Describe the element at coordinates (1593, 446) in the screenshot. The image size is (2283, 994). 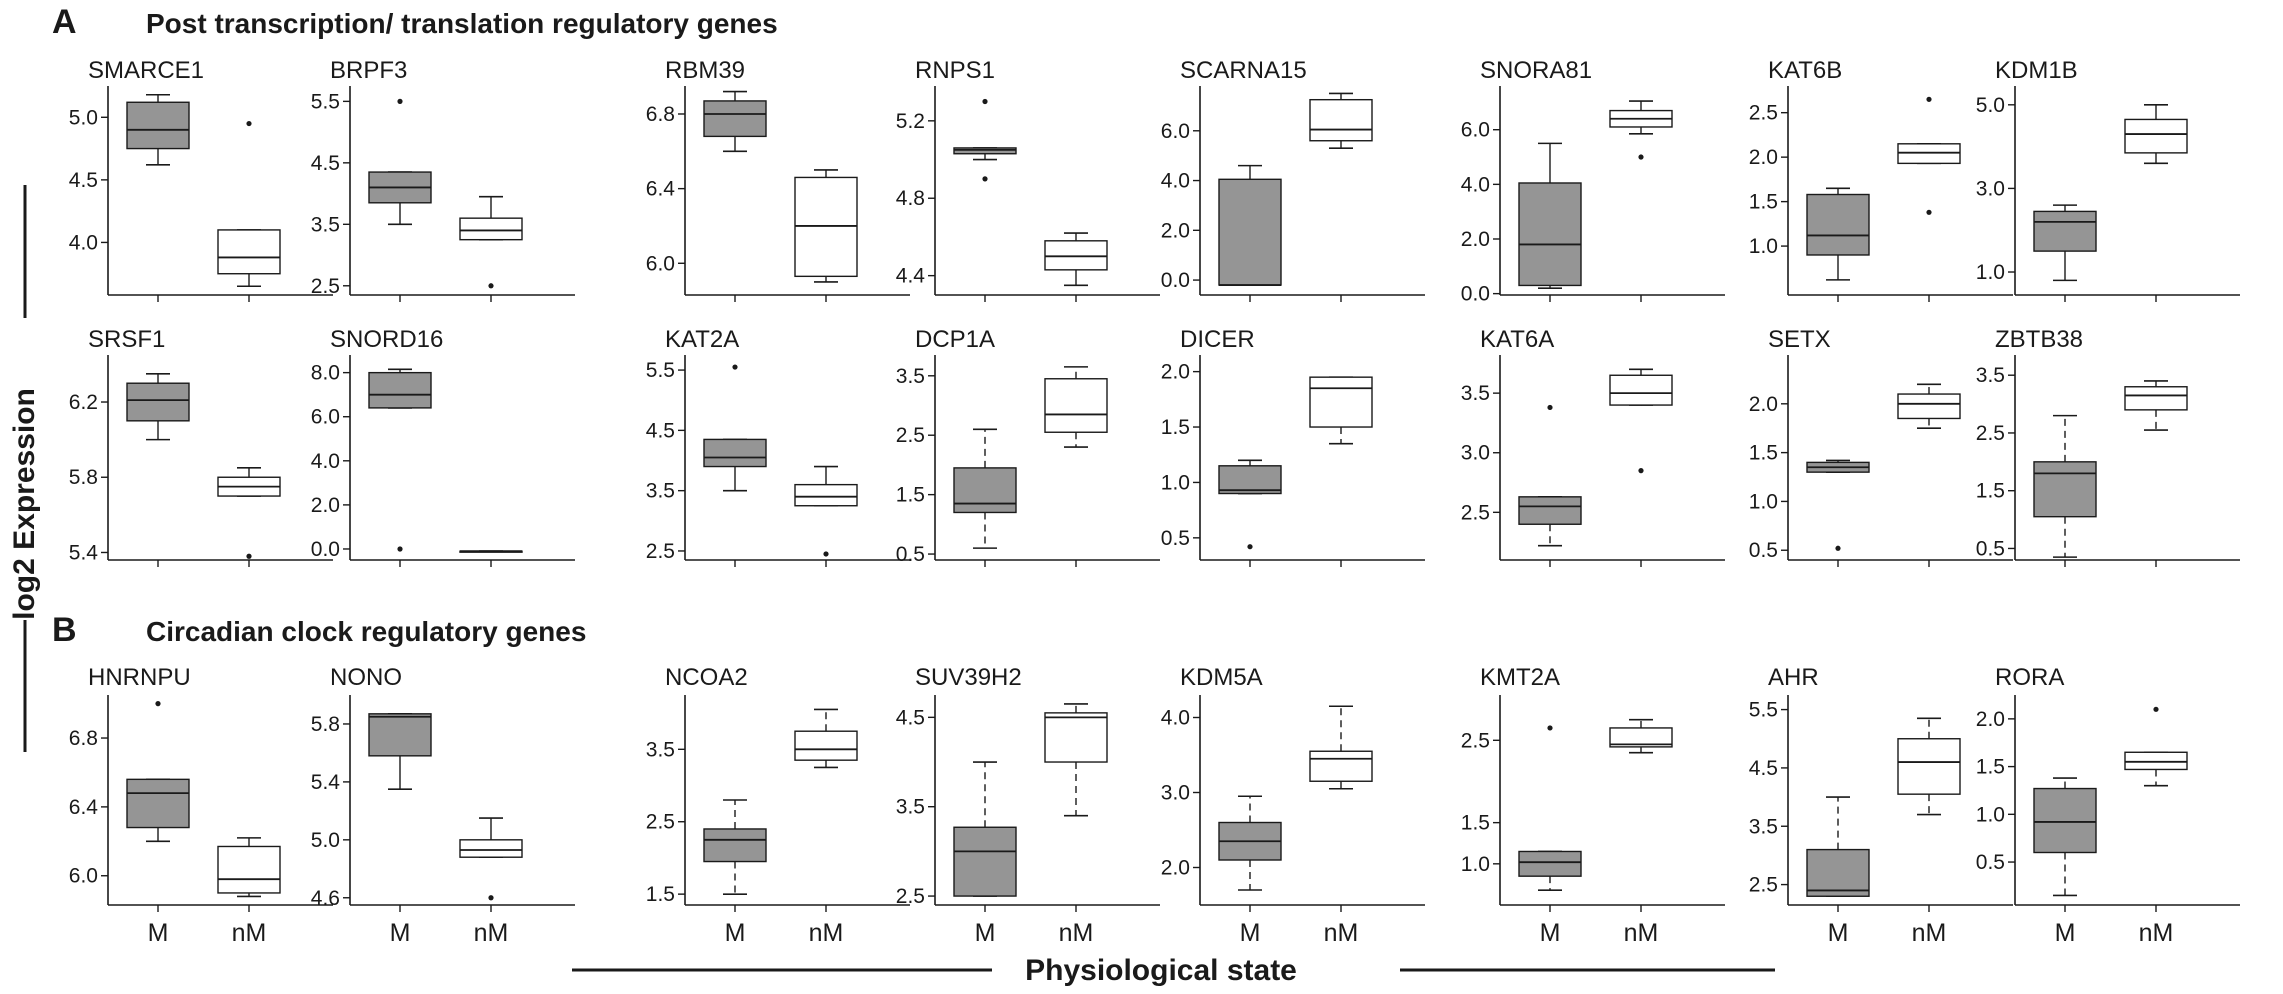
I see `panel-kat6a: KAT6A 2.5 3.0 3.5` at that location.